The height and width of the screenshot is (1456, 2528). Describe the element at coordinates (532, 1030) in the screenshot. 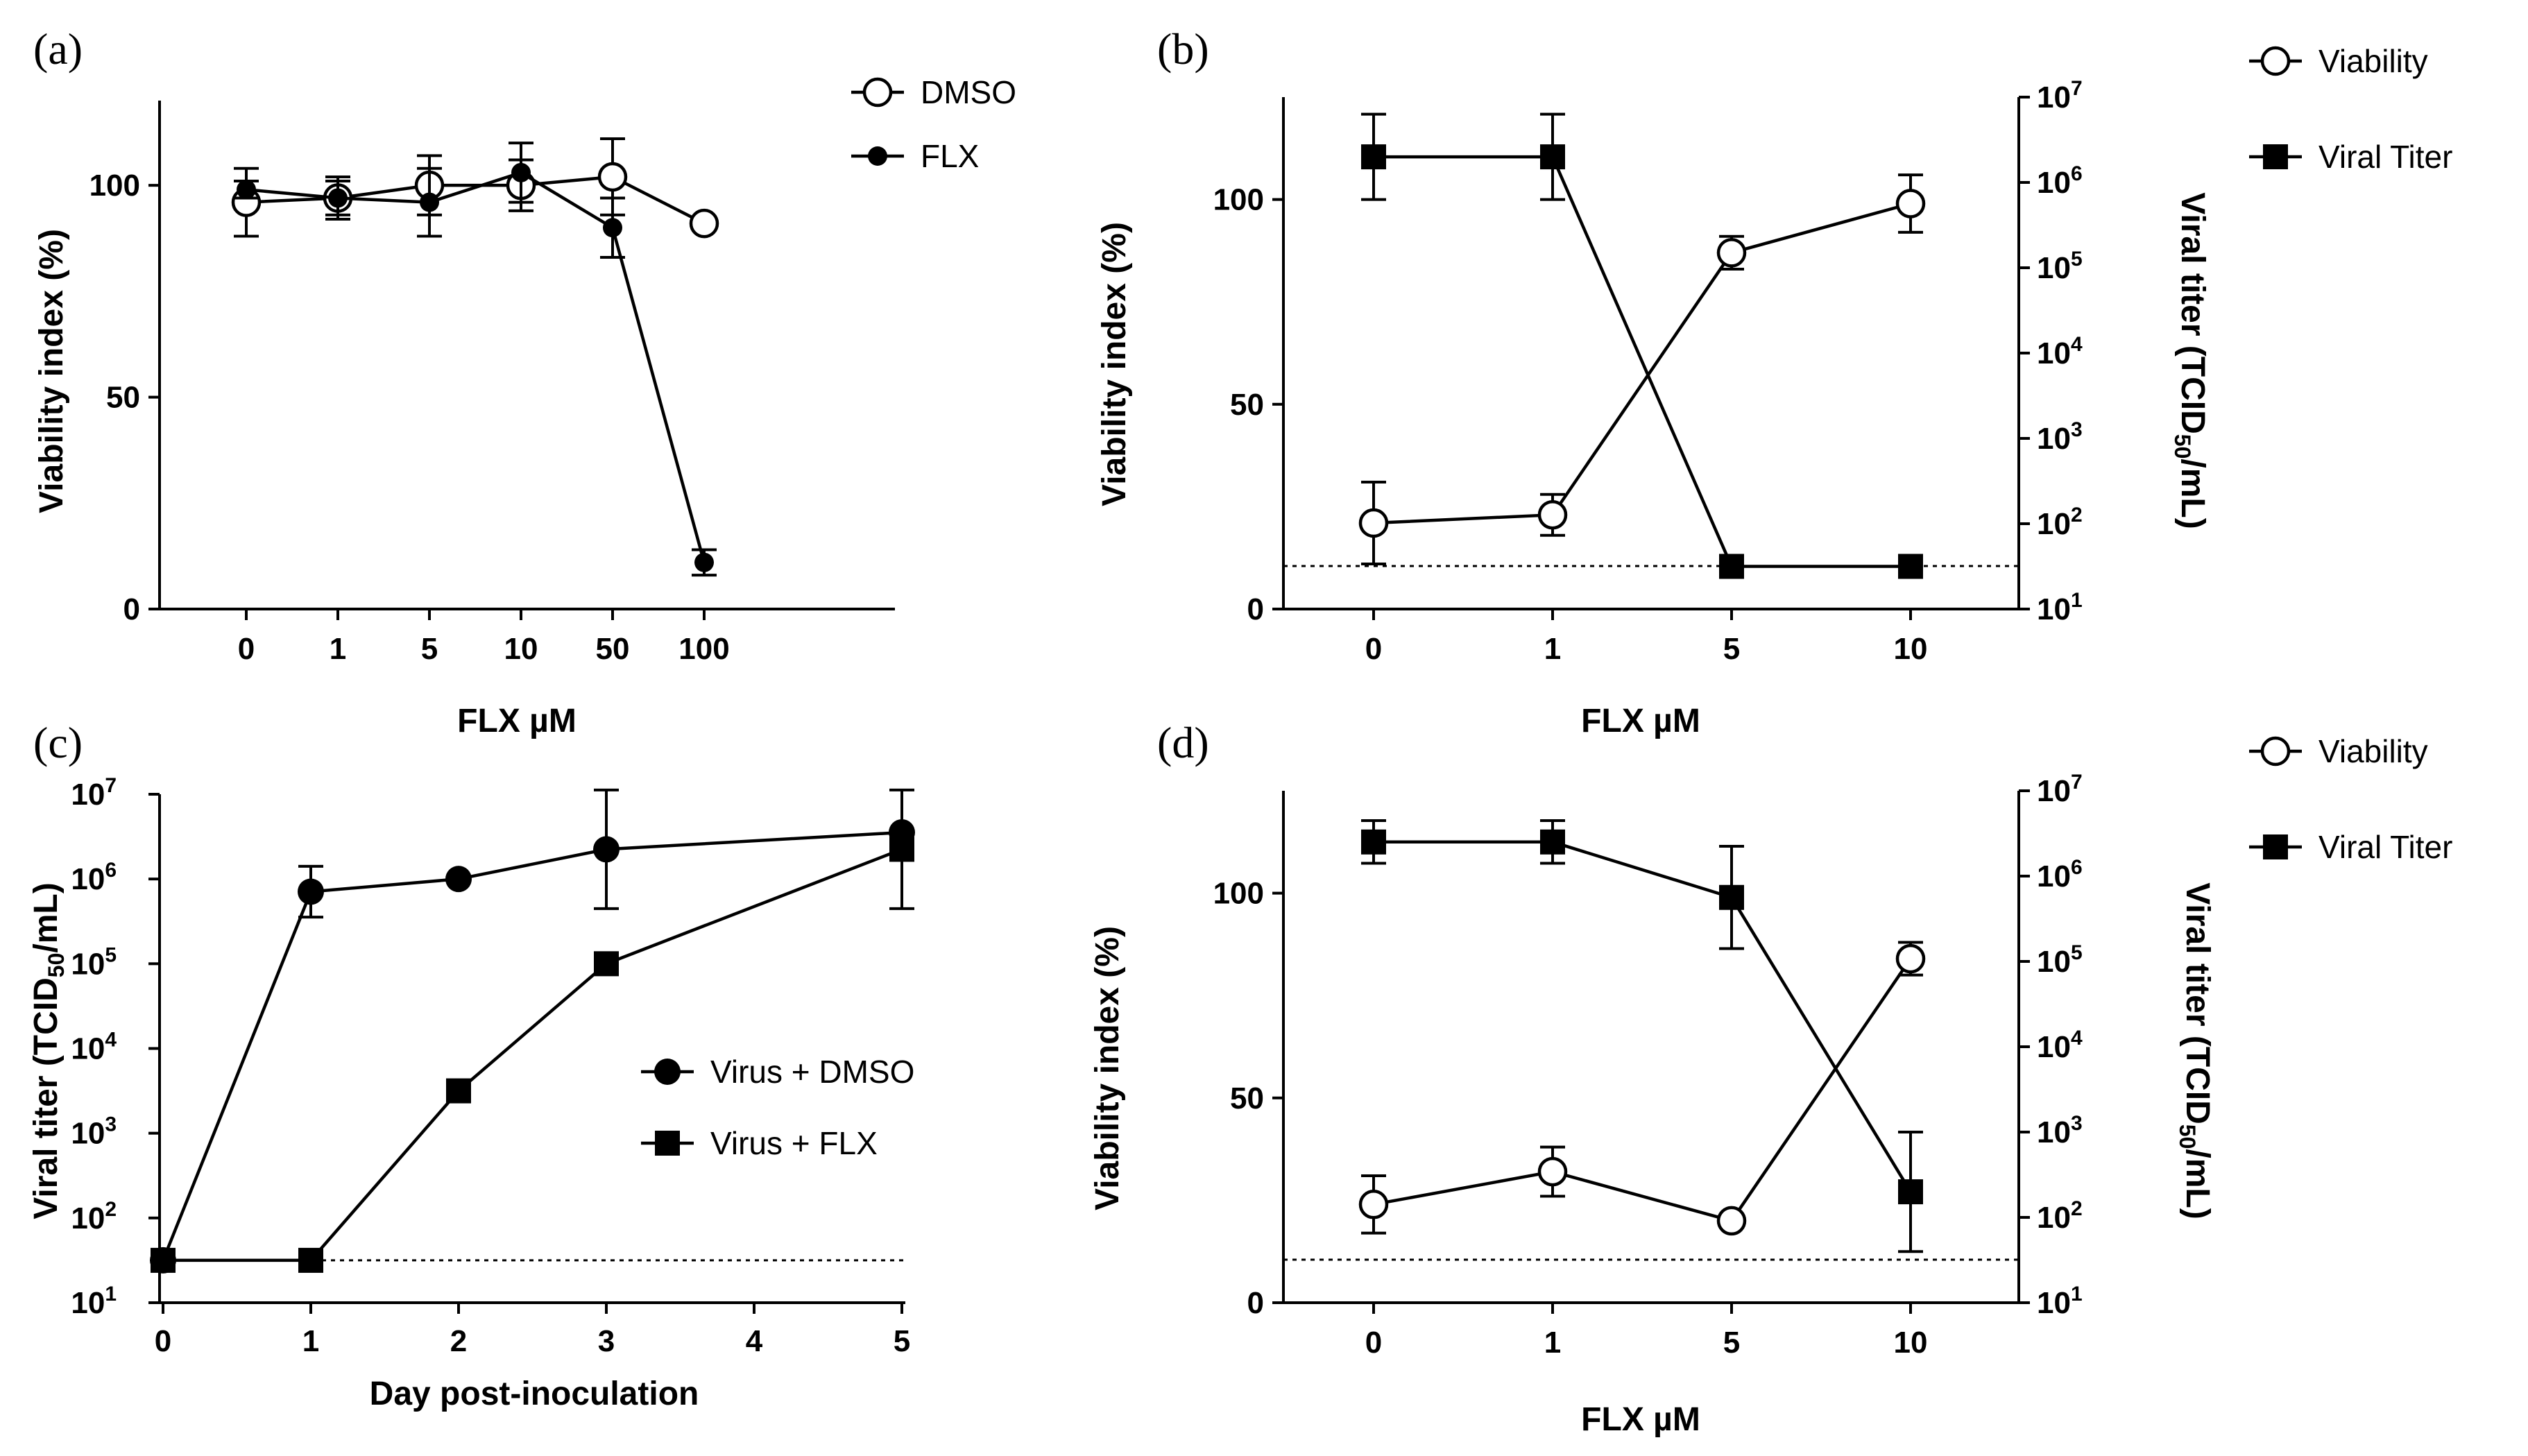

I see `panel-c-series-flx` at that location.